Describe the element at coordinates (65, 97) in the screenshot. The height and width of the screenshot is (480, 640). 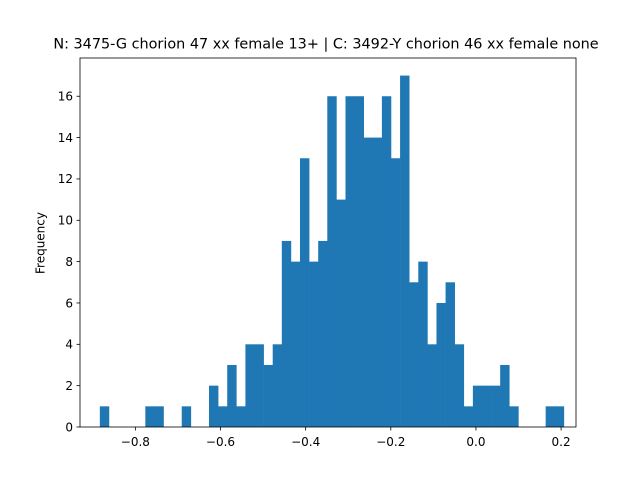
I see `y-tick-label: 16` at that location.